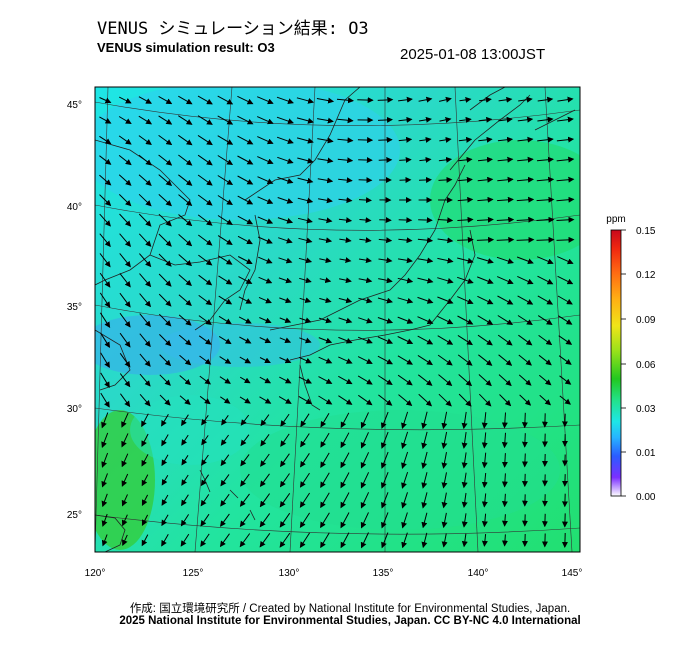 The width and height of the screenshot is (700, 649). Describe the element at coordinates (616, 363) in the screenshot. I see `colorbar-scale` at that location.